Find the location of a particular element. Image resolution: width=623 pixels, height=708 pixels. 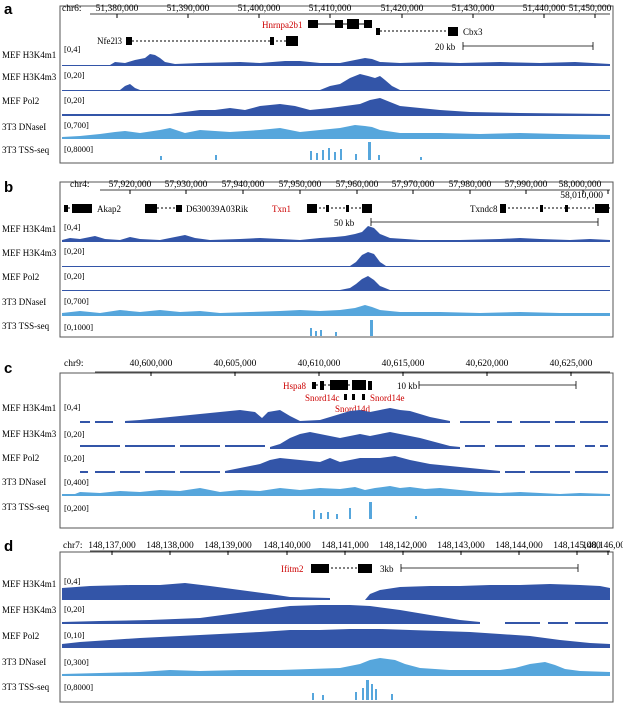

tick-label: 57,950,000 is located at coordinates (300, 185).